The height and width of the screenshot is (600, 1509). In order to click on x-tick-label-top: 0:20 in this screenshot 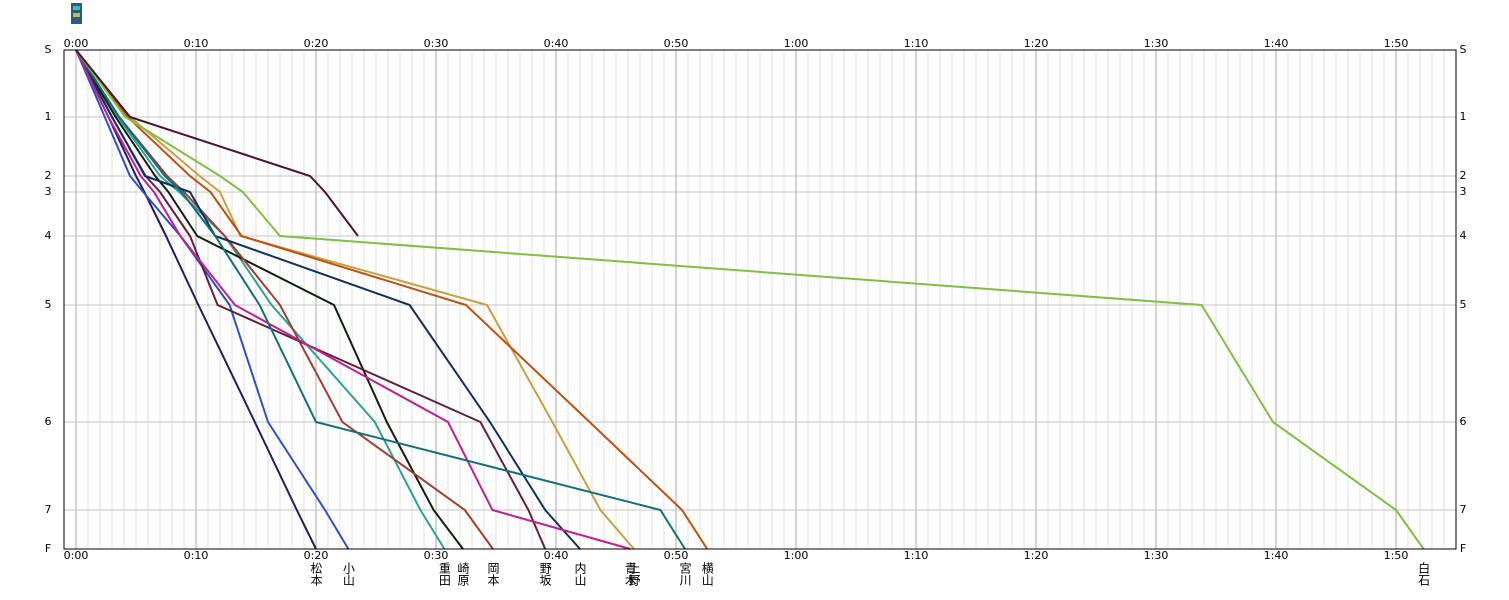, I will do `click(316, 43)`.